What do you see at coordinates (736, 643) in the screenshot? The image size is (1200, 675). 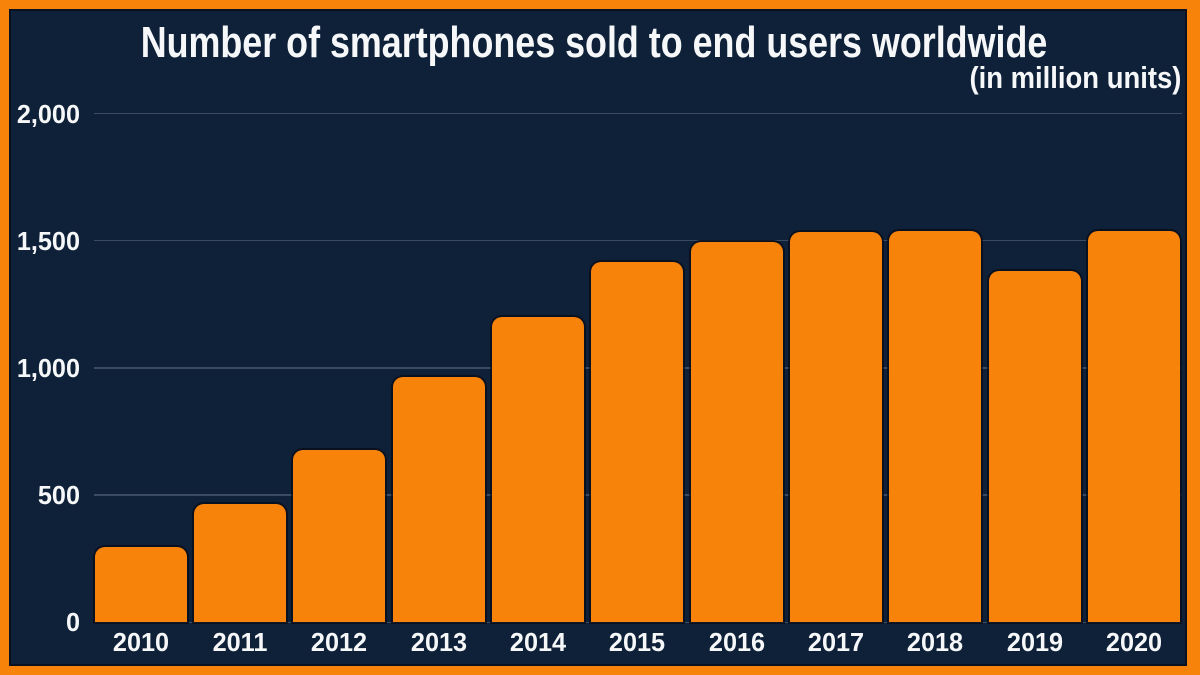 I see `x-tick-label-2016: 2016` at bounding box center [736, 643].